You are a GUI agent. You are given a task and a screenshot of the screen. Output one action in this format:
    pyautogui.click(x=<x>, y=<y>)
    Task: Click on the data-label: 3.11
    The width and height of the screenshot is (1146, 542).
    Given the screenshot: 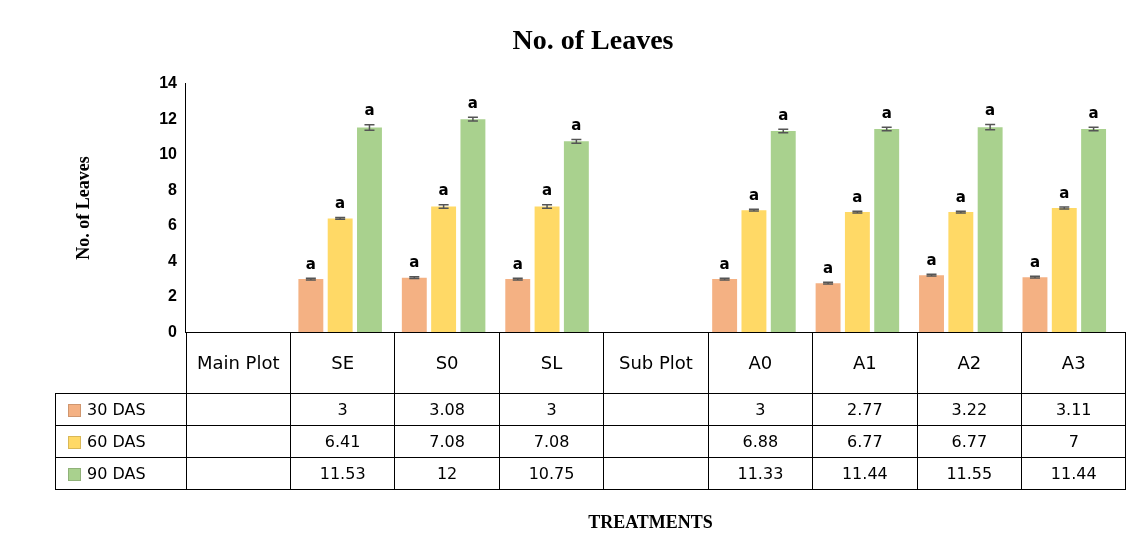 What is the action you would take?
    pyautogui.click(x=1073, y=409)
    